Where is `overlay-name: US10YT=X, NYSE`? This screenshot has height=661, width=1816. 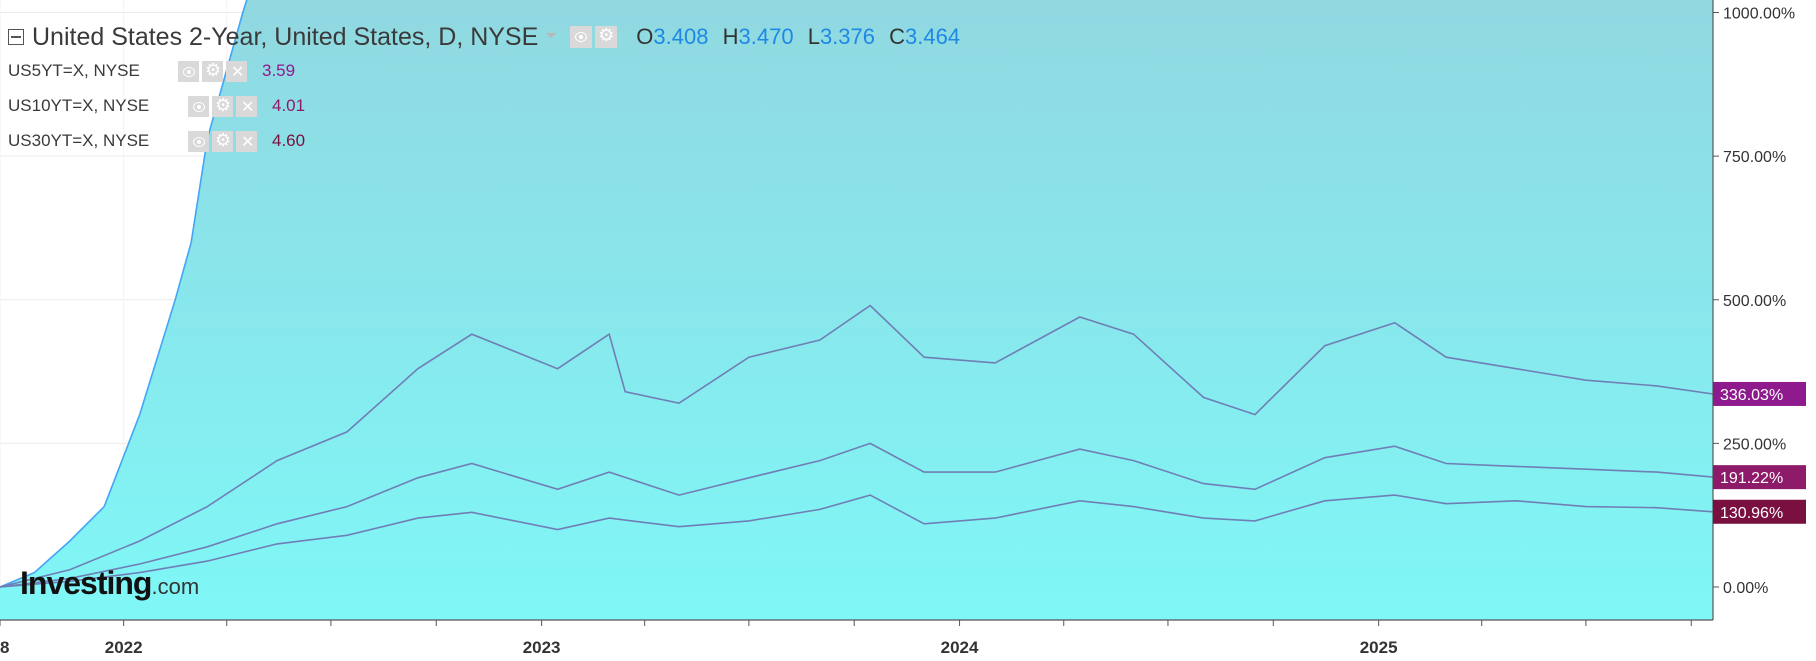
overlay-name: US10YT=X, NYSE is located at coordinates (79, 105).